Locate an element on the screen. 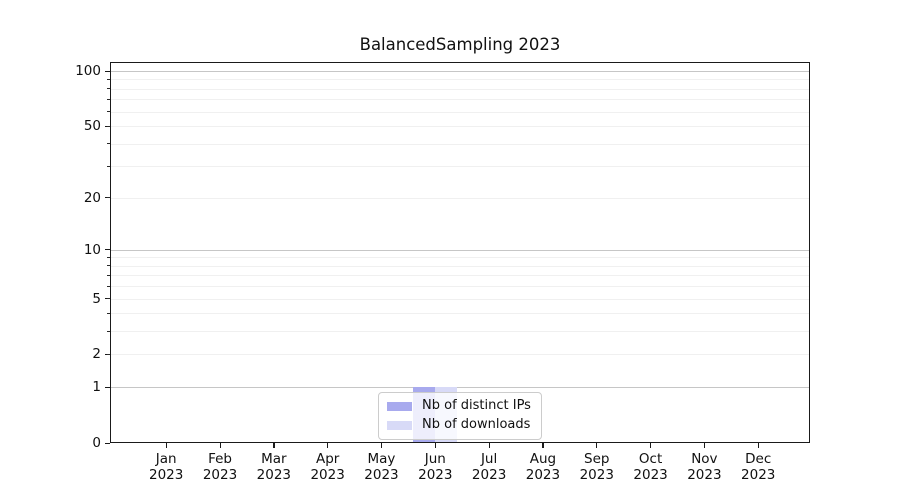 Image resolution: width=900 pixels, height=500 pixels. x-tick-apr is located at coordinates (328, 445).